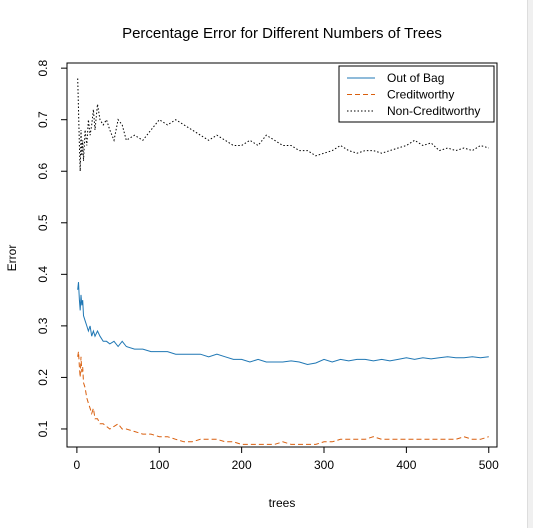 This screenshot has height=528, width=533. What do you see at coordinates (43, 428) in the screenshot?
I see `y-tick-label: 0.1` at bounding box center [43, 428].